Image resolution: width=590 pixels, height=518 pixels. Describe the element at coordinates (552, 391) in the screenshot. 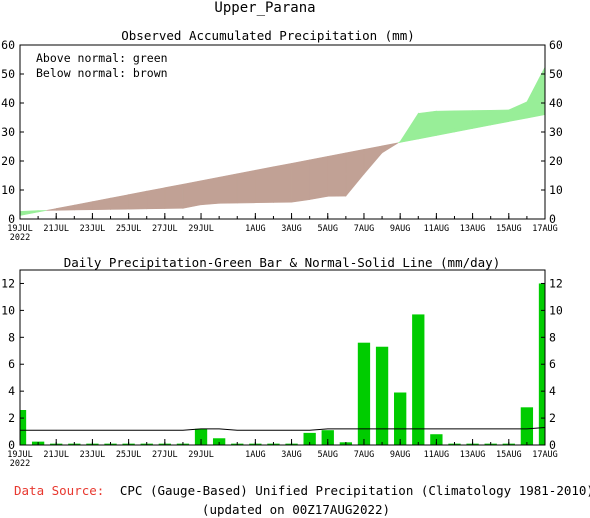

I see `y-tick-label-right: 4` at that location.